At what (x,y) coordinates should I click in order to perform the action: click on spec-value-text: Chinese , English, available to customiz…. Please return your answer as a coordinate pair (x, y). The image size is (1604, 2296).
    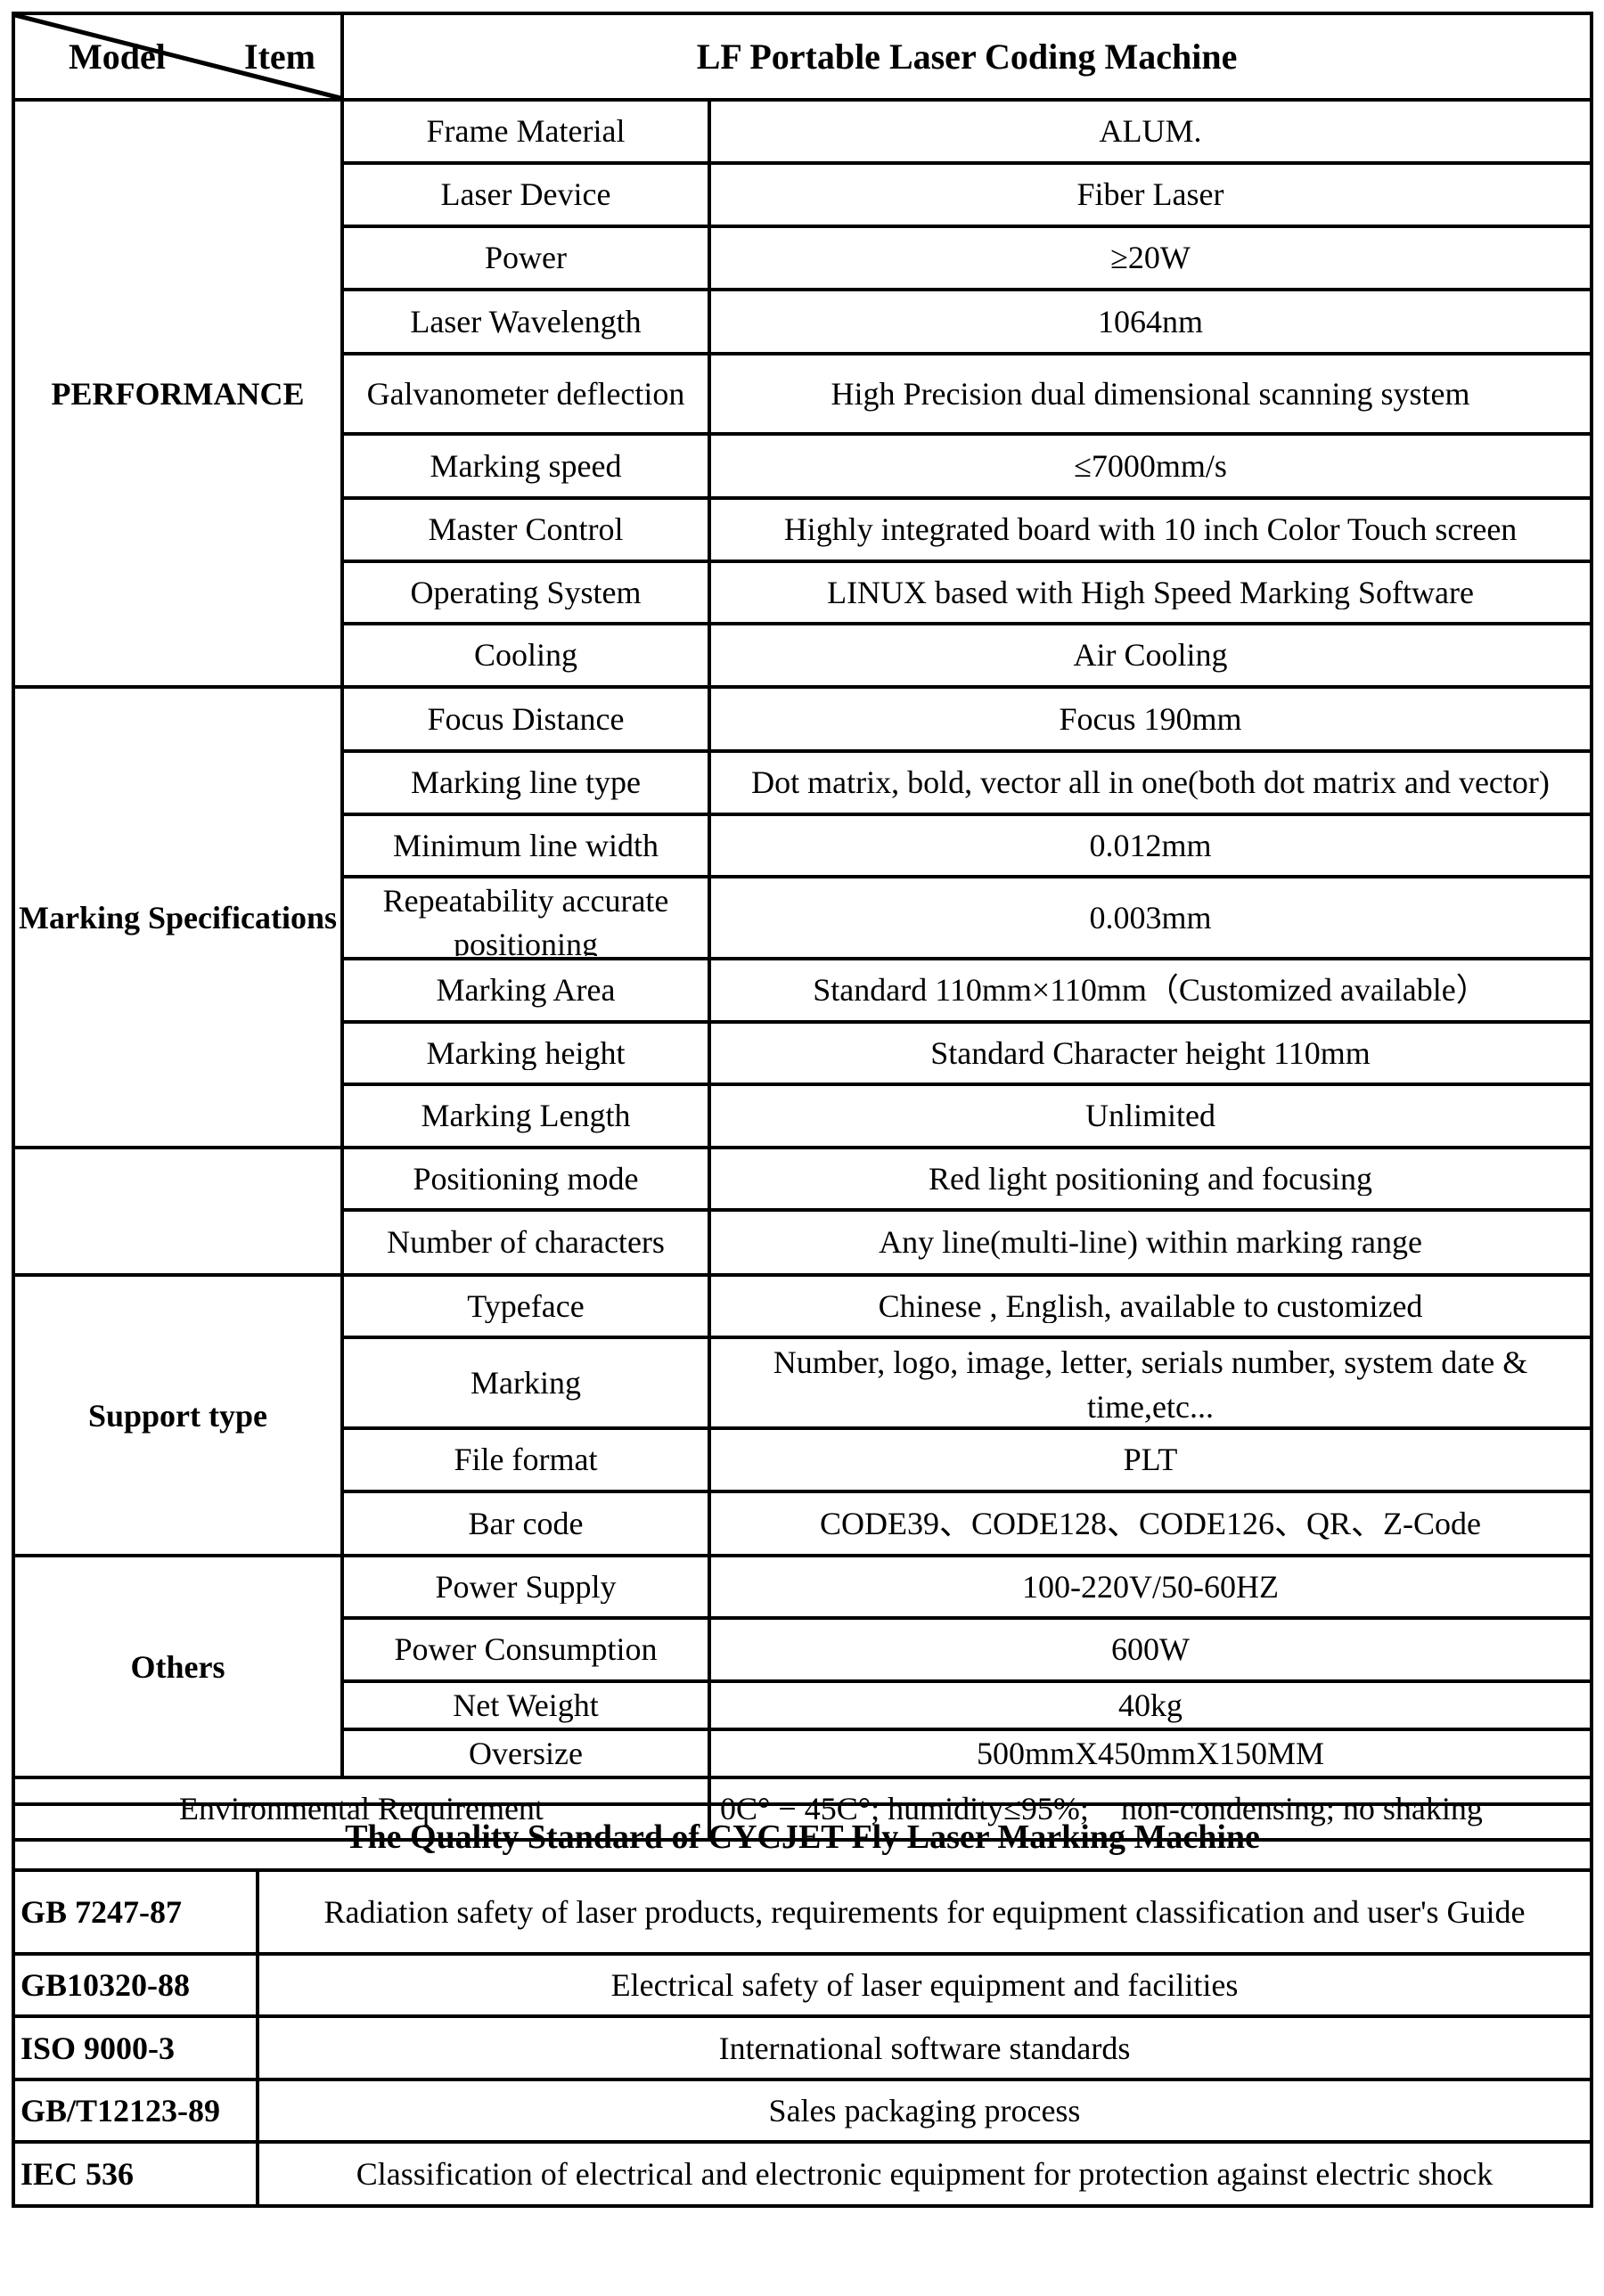
    Looking at the image, I should click on (1150, 1306).